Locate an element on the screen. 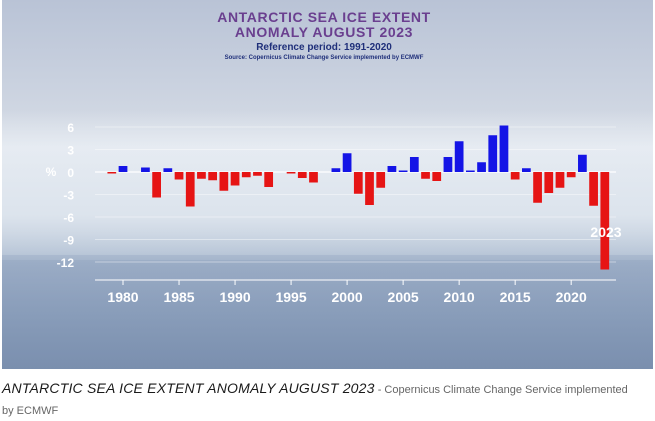 This screenshot has height=421, width=655. annotation-2023: 2023 is located at coordinates (605, 232).